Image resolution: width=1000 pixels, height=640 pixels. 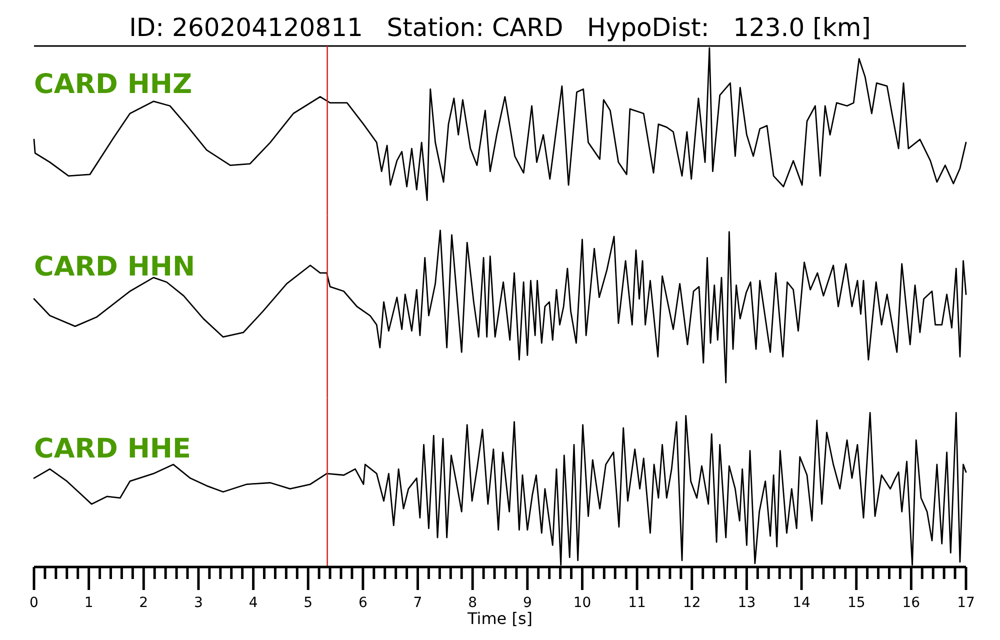 I want to click on x-tick-label: 9, so click(x=527, y=603).